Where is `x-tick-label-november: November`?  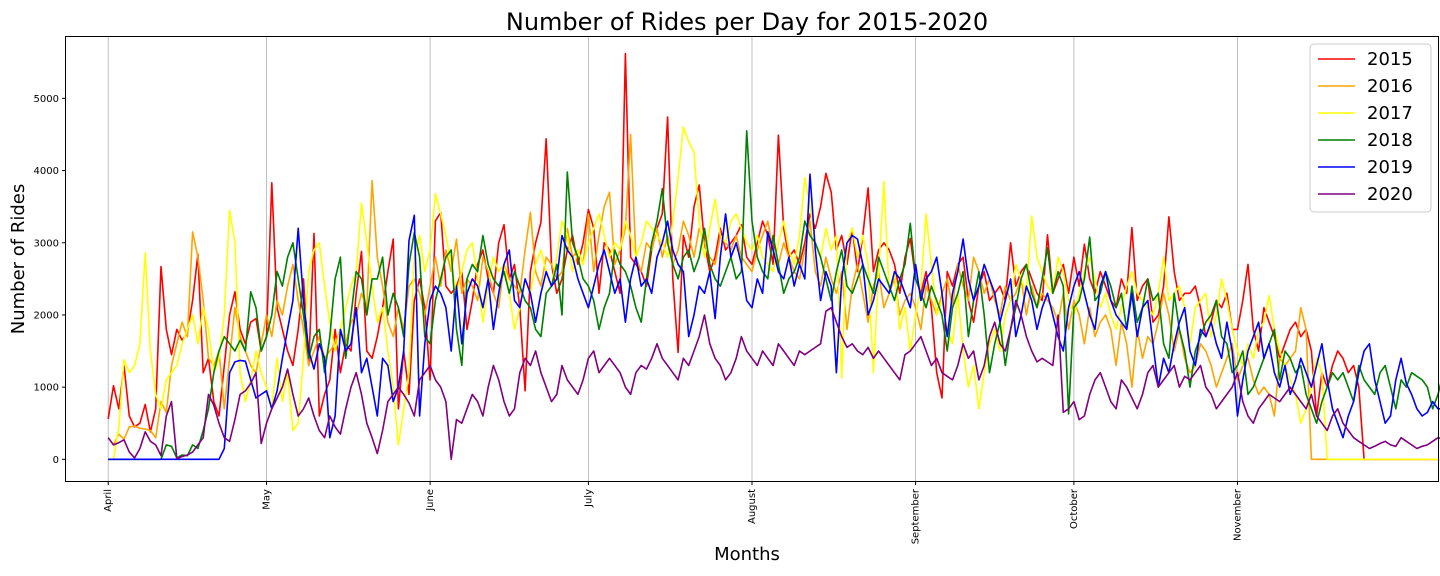 x-tick-label-november: November is located at coordinates (1237, 514).